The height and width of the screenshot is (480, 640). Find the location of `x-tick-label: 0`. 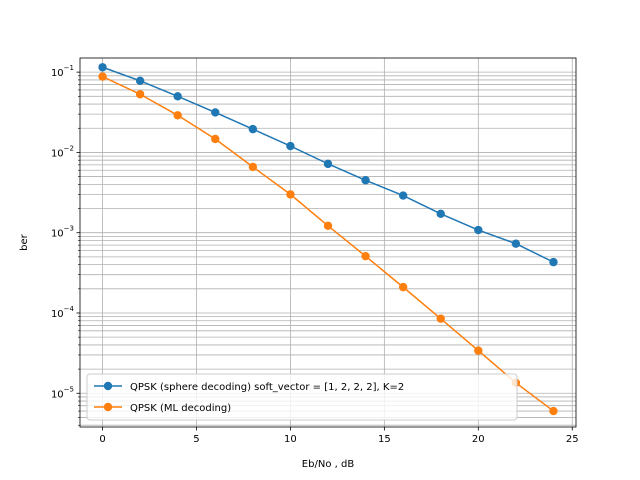

x-tick-label: 0 is located at coordinates (102, 439).